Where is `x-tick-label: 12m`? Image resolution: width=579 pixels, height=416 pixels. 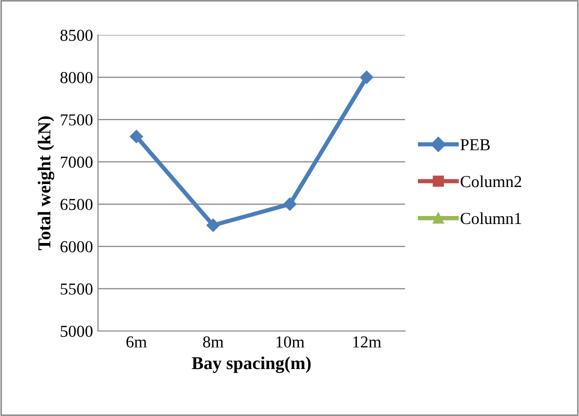
x-tick-label: 12m is located at coordinates (367, 342).